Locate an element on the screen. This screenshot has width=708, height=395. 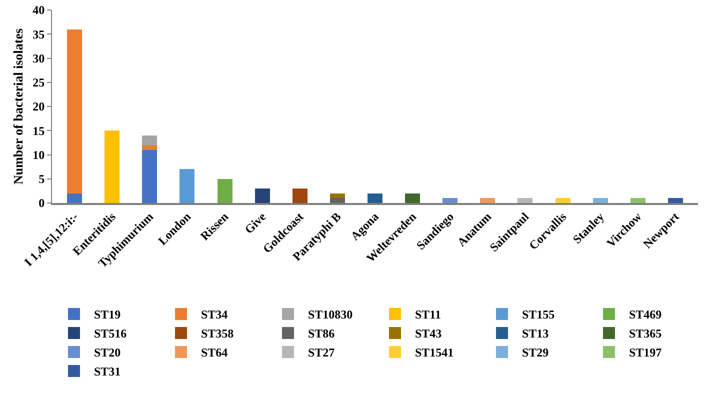
y-tick-label: 0 is located at coordinates (41, 203).